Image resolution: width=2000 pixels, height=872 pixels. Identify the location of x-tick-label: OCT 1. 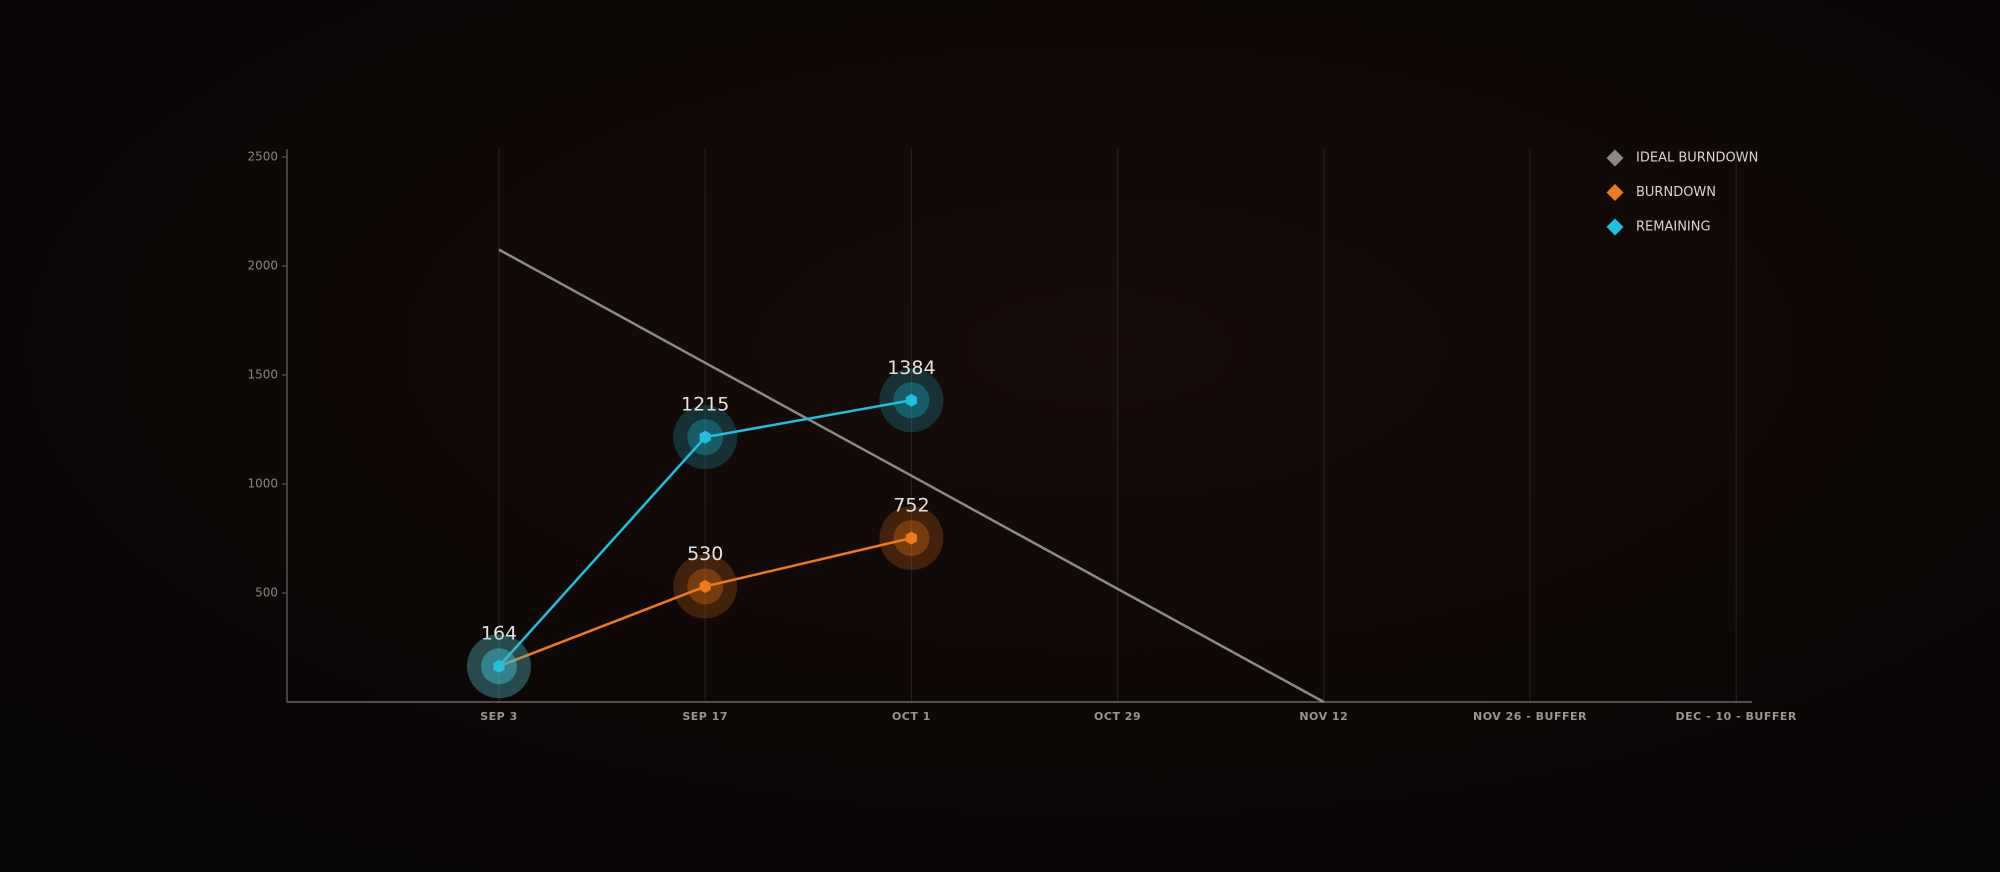
(911, 716).